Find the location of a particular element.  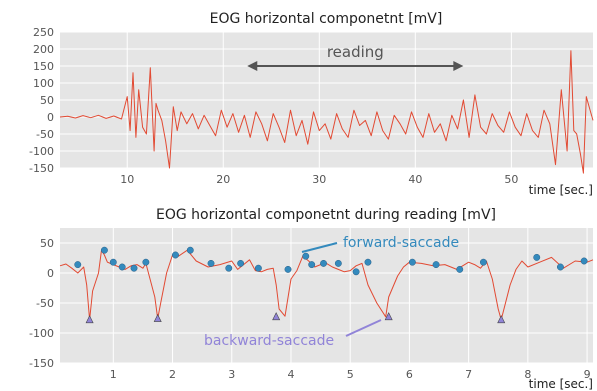

forward-saccade-label: forward-saccade is located at coordinates (401, 243).